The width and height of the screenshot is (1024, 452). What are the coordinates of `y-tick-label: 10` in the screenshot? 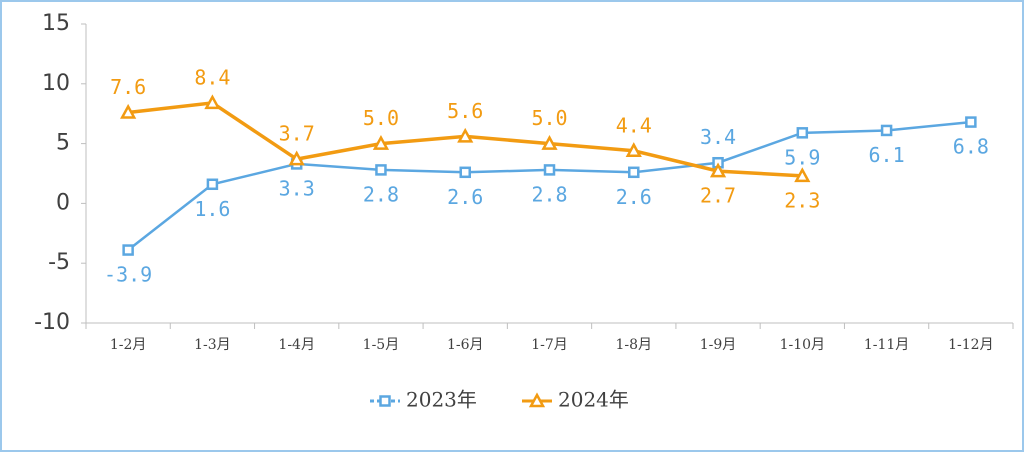 It's located at (56, 83).